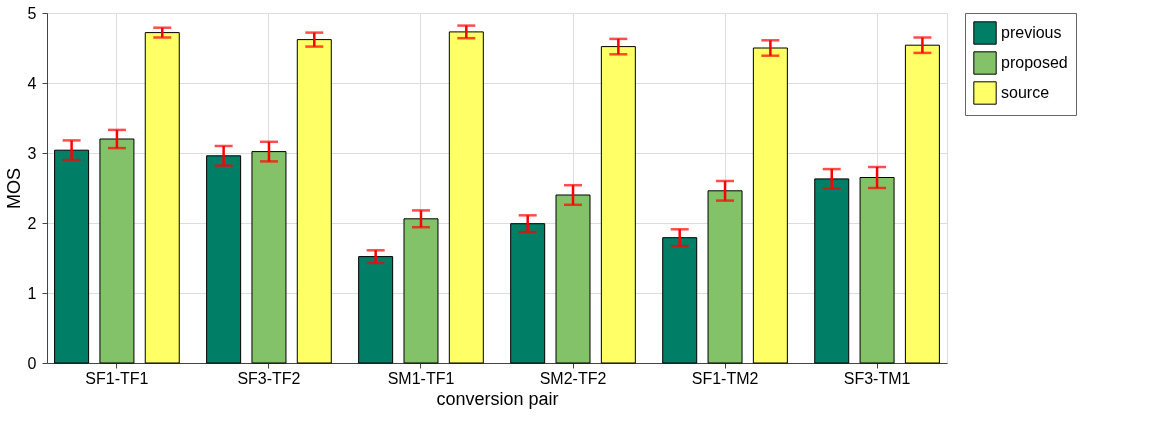 The height and width of the screenshot is (442, 1166). Describe the element at coordinates (32, 83) in the screenshot. I see `y-tick-label: 4` at that location.